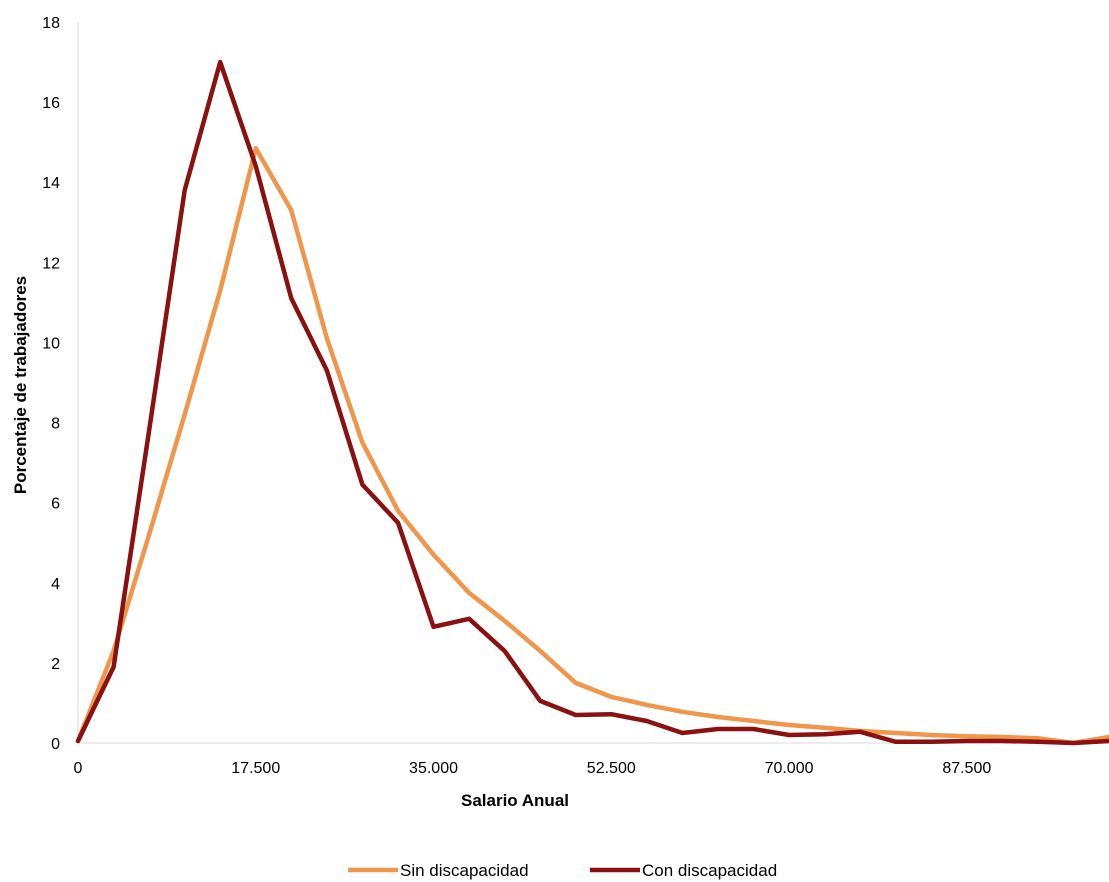  I want to click on y-tick-label: 8, so click(55, 424).